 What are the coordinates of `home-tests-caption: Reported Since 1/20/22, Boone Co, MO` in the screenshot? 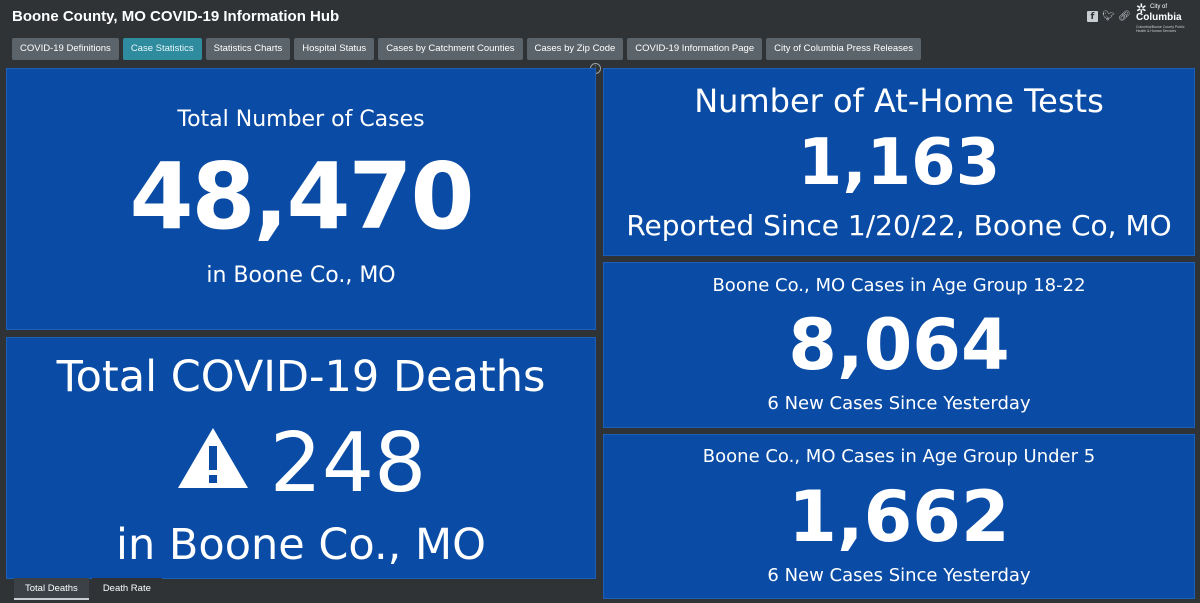 It's located at (899, 225).